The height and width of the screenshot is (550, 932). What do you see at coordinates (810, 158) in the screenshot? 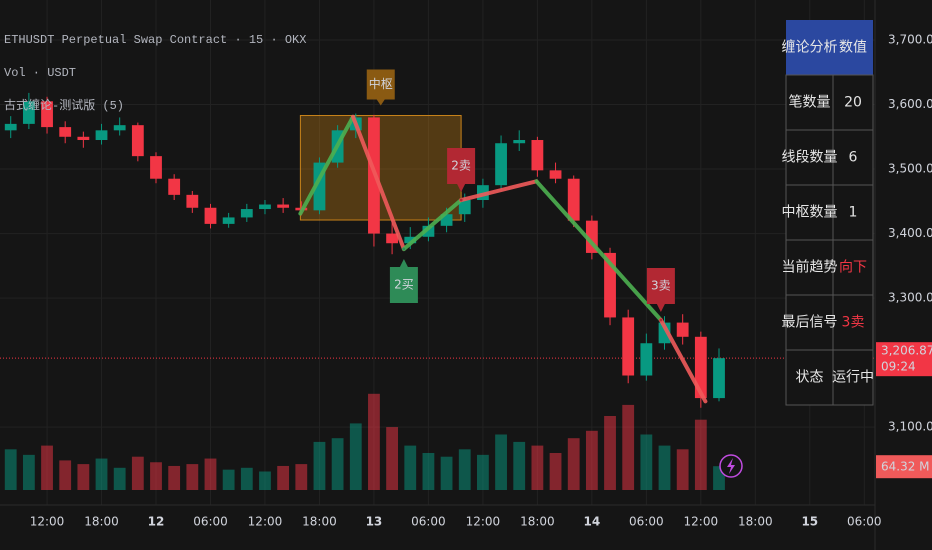
I see `panel-key: 线段数量` at bounding box center [810, 158].